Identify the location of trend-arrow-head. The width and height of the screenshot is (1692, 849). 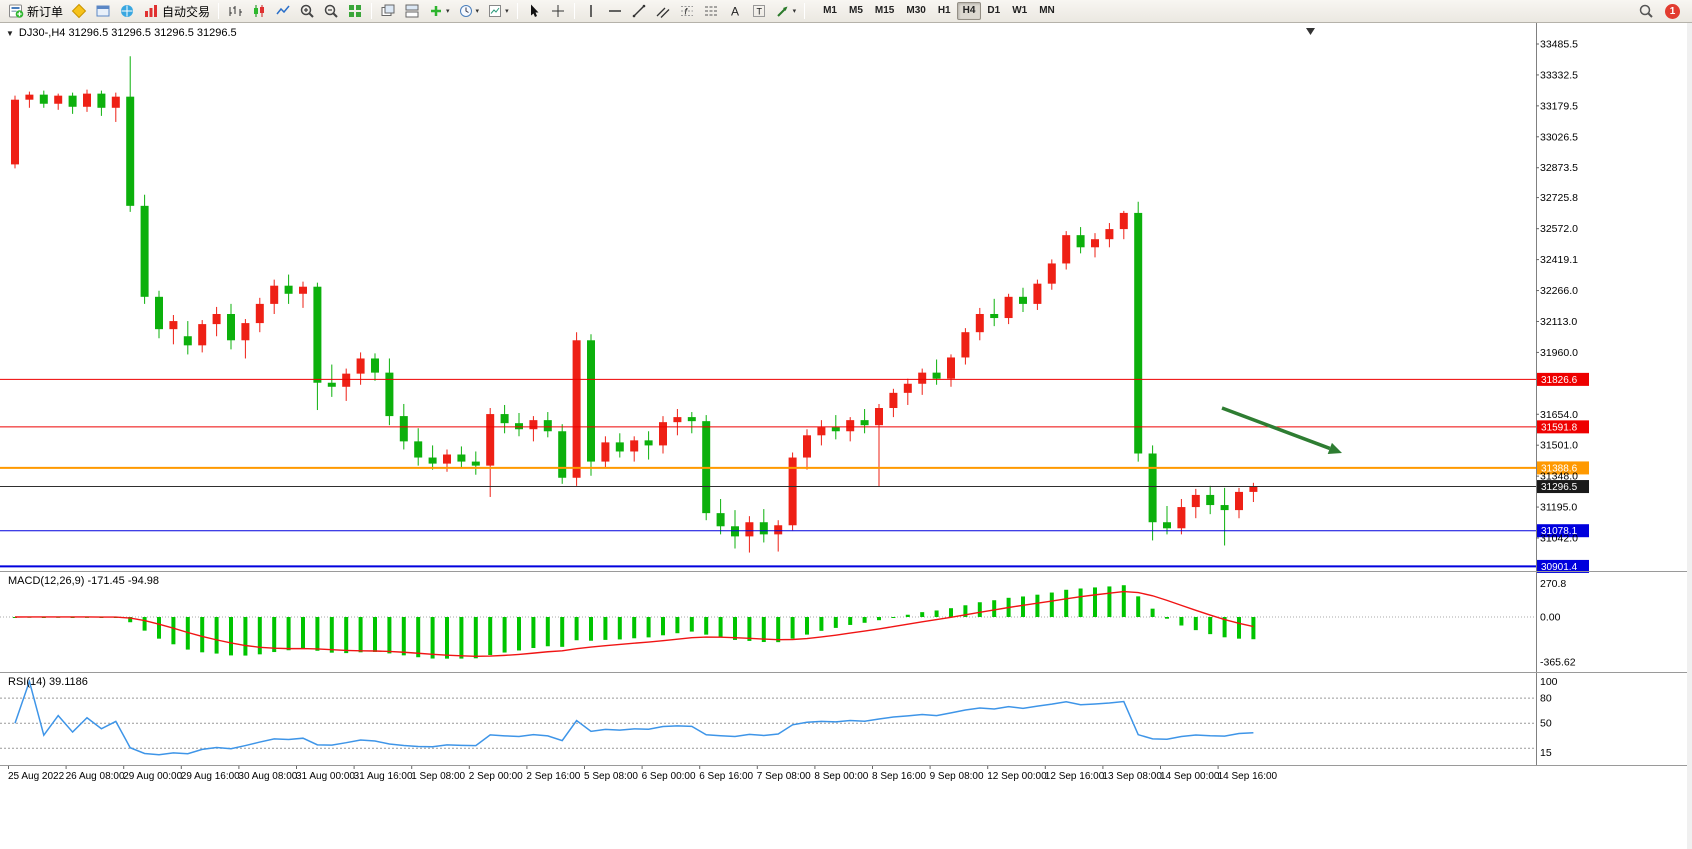
(1334, 448).